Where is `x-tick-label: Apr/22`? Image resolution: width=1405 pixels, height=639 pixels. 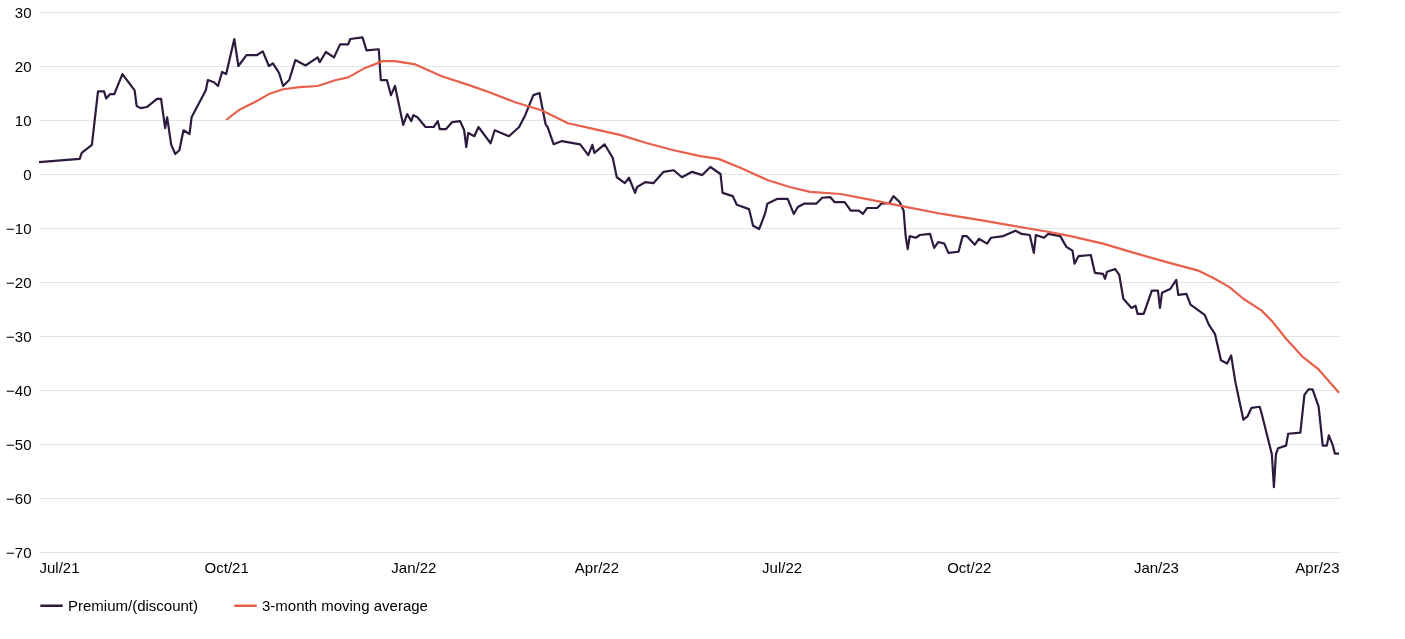 x-tick-label: Apr/22 is located at coordinates (597, 567).